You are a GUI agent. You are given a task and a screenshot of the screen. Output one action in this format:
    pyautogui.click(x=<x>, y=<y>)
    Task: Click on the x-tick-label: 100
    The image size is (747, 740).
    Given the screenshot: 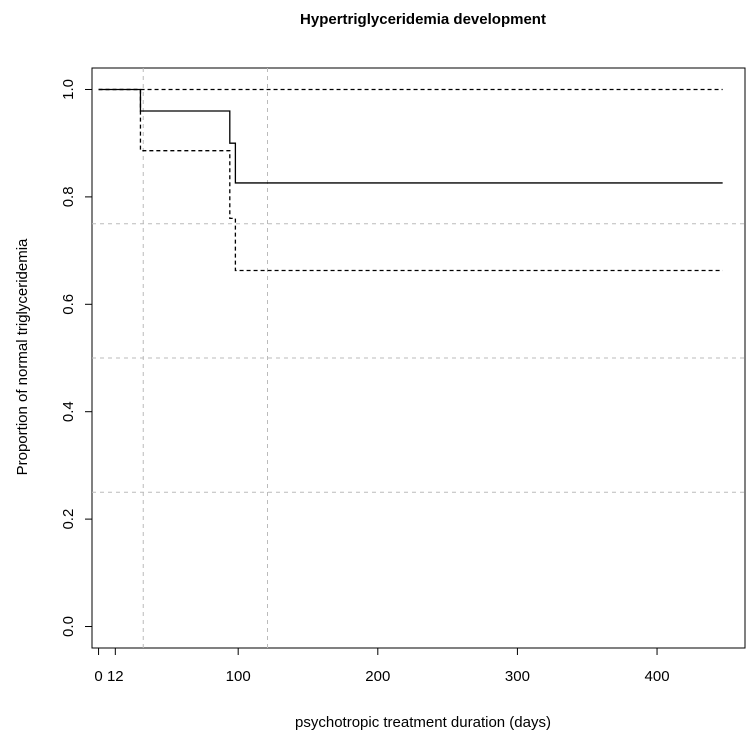 What is the action you would take?
    pyautogui.click(x=238, y=676)
    